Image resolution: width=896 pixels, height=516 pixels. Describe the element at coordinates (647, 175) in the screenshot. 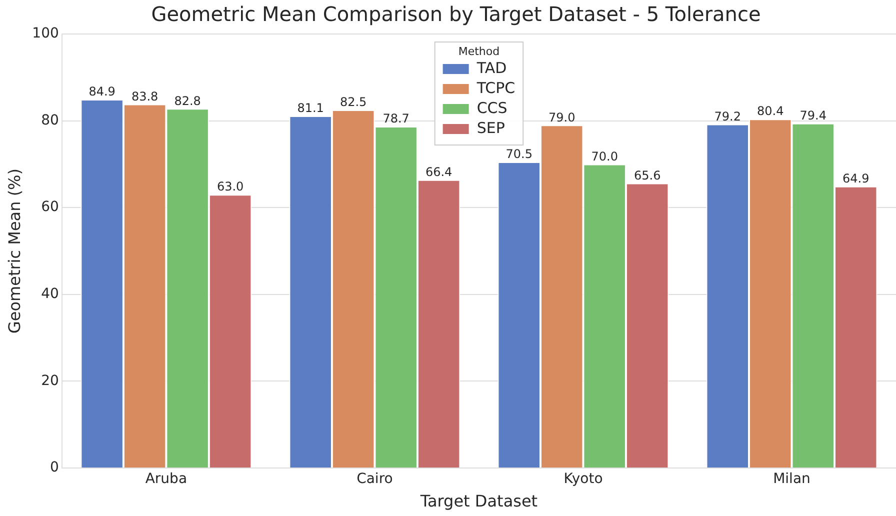

I see `data-label: 65.6` at that location.